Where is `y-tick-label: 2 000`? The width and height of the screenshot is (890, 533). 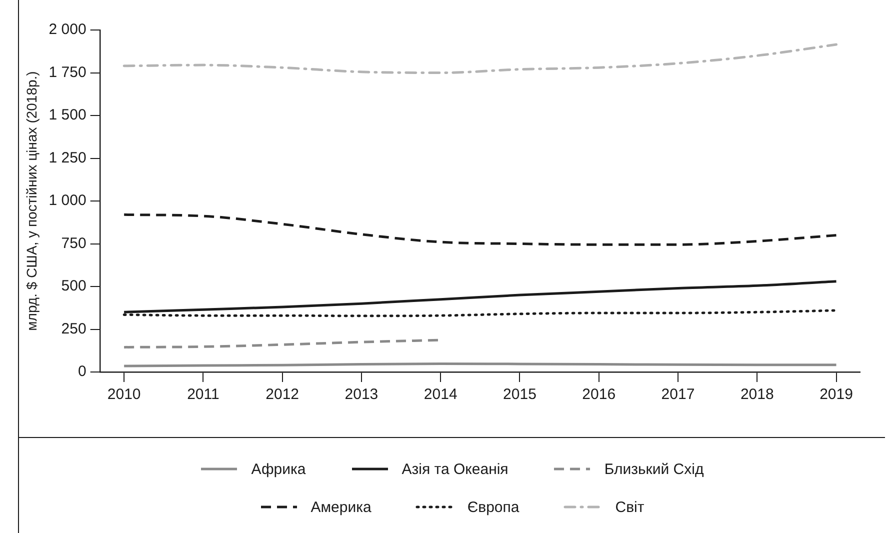
y-tick-label: 2 000 is located at coordinates (67, 29).